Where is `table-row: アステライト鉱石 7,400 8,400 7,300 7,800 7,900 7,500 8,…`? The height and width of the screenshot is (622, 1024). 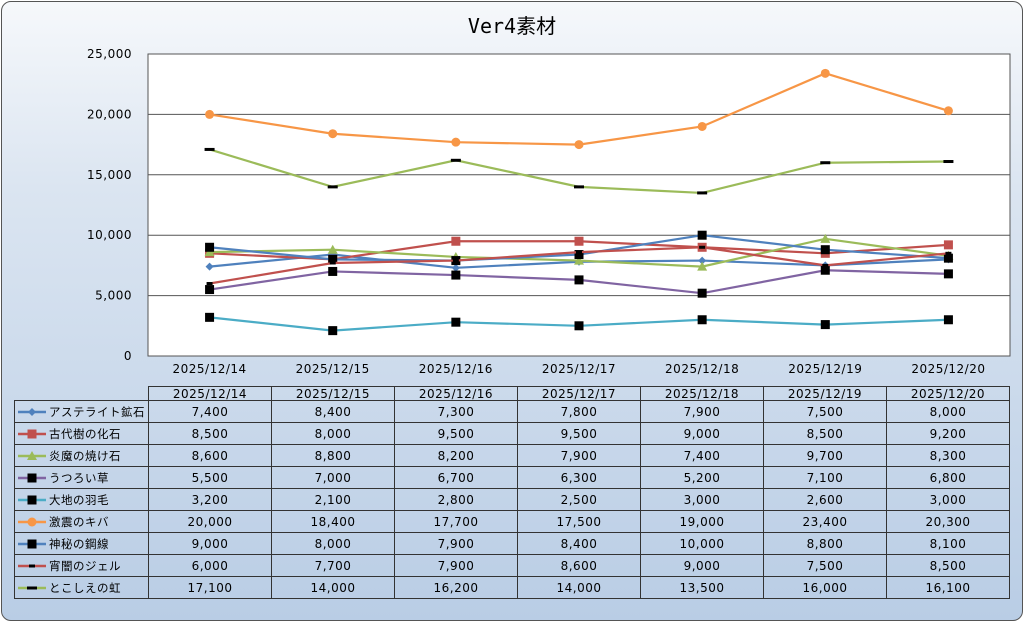 table-row: アステライト鉱石 7,400 8,400 7,300 7,800 7,900 7,500 8,… is located at coordinates (512, 411).